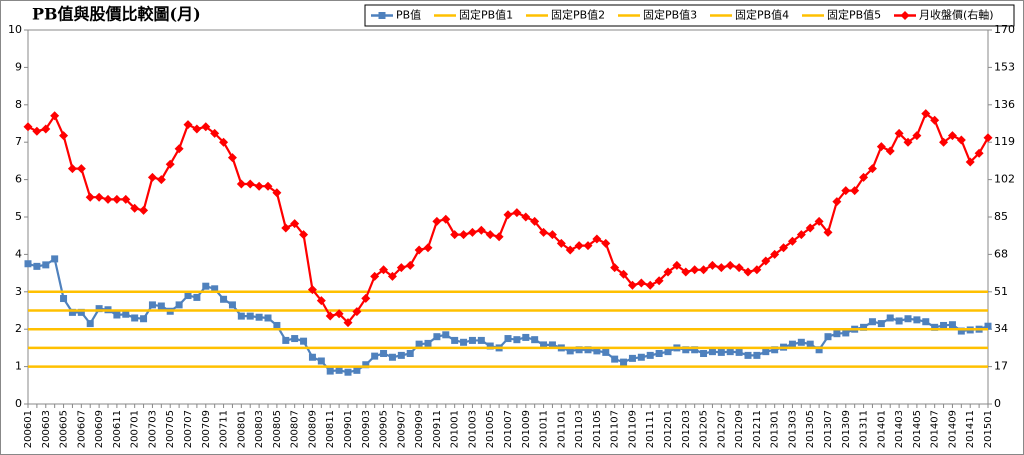  What do you see at coordinates (704, 429) in the screenshot?
I see `x-tick-label: 201205` at bounding box center [704, 429].